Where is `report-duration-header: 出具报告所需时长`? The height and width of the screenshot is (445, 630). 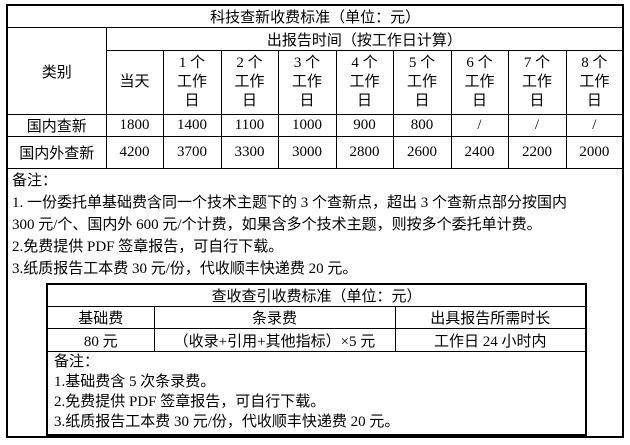 report-duration-header: 出具报告所需时长 is located at coordinates (490, 317).